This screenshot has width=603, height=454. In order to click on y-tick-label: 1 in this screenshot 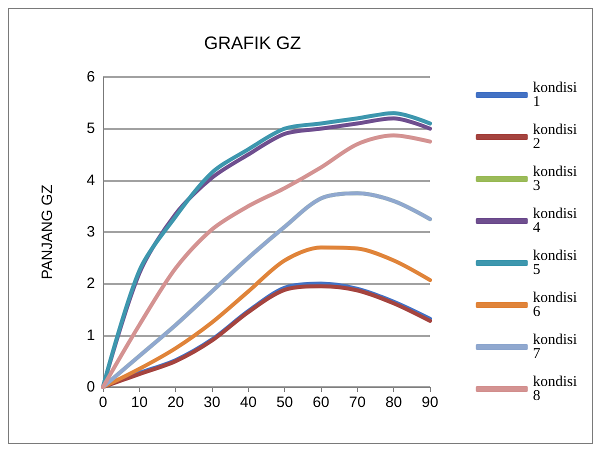, I will do `click(90, 335)`.